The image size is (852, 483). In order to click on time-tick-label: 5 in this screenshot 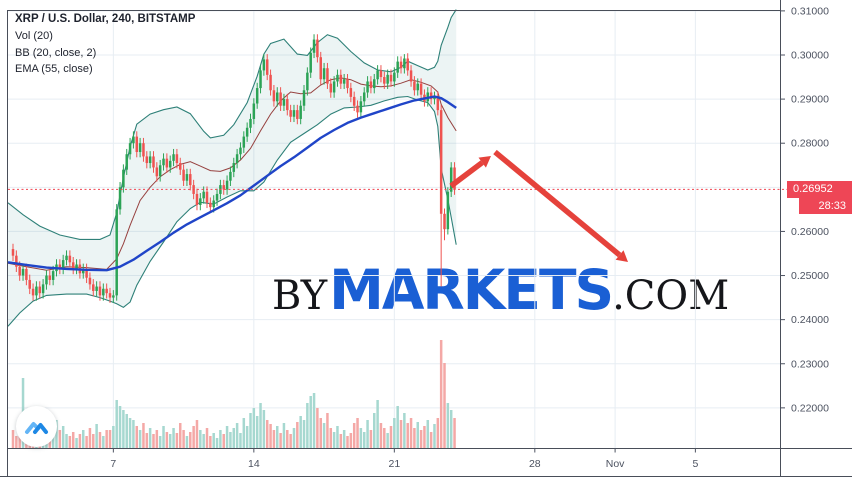, I will do `click(695, 464)`.